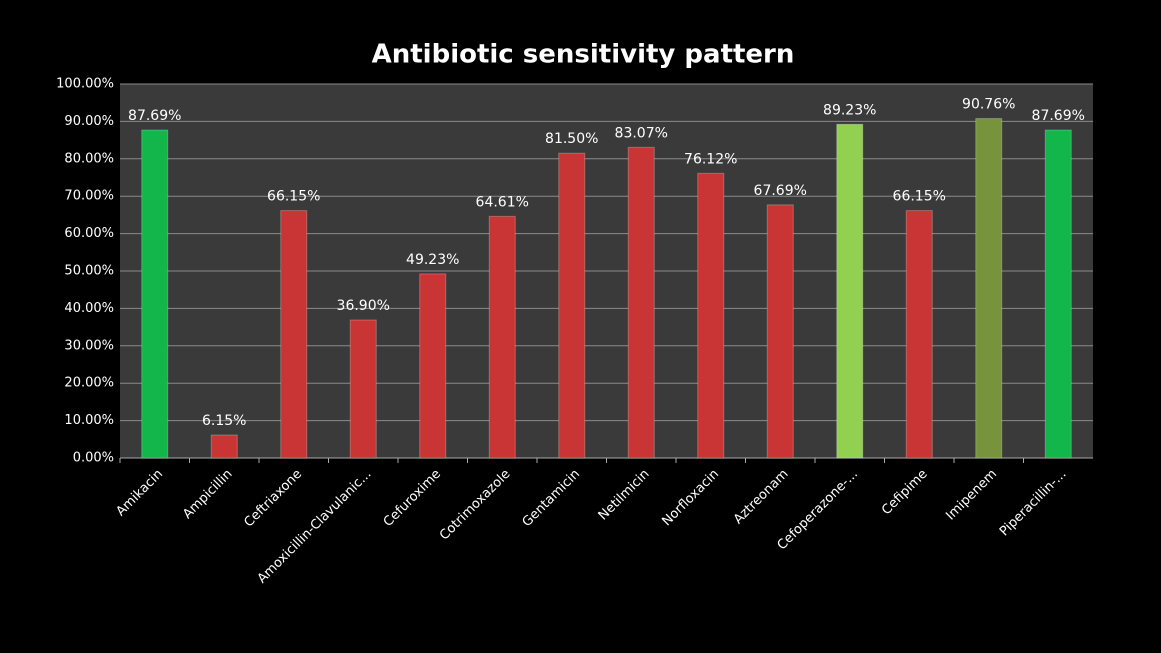 Image resolution: width=1161 pixels, height=653 pixels. What do you see at coordinates (89, 345) in the screenshot?
I see `y-tick-label: 30.00%` at bounding box center [89, 345].